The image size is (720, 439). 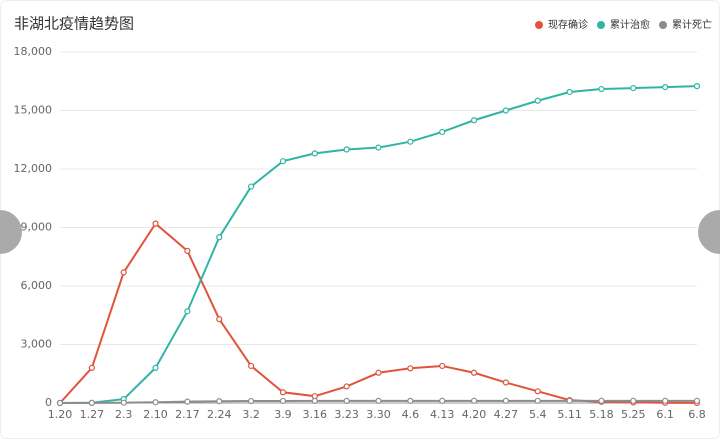 What do you see at coordinates (697, 414) in the screenshot?
I see `x-tick-label: 6.8` at bounding box center [697, 414].